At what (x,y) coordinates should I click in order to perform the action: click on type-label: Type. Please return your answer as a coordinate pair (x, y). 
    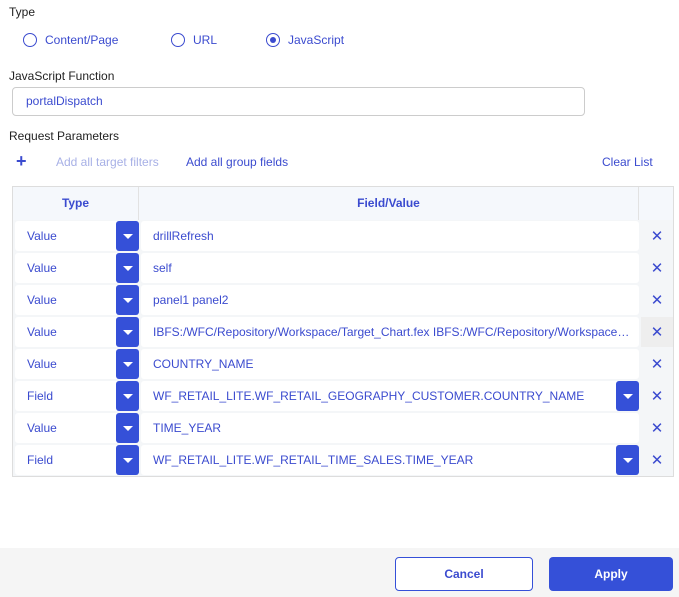
    Looking at the image, I should click on (22, 12).